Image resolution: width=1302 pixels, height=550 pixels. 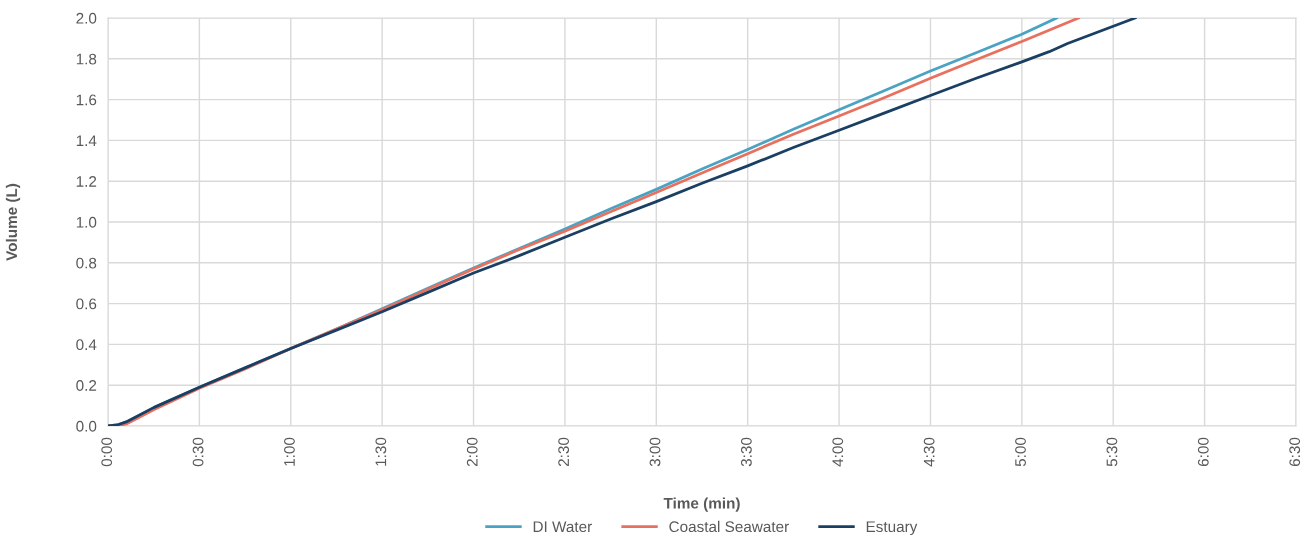 What do you see at coordinates (1020, 452) in the screenshot?
I see `x-tick-label: 5:00` at bounding box center [1020, 452].